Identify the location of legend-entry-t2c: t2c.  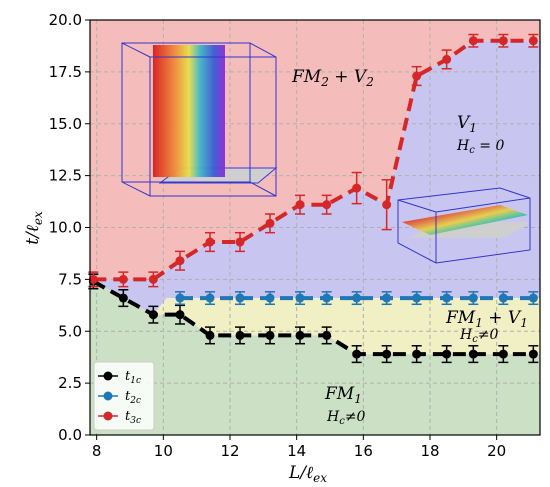
(119, 397).